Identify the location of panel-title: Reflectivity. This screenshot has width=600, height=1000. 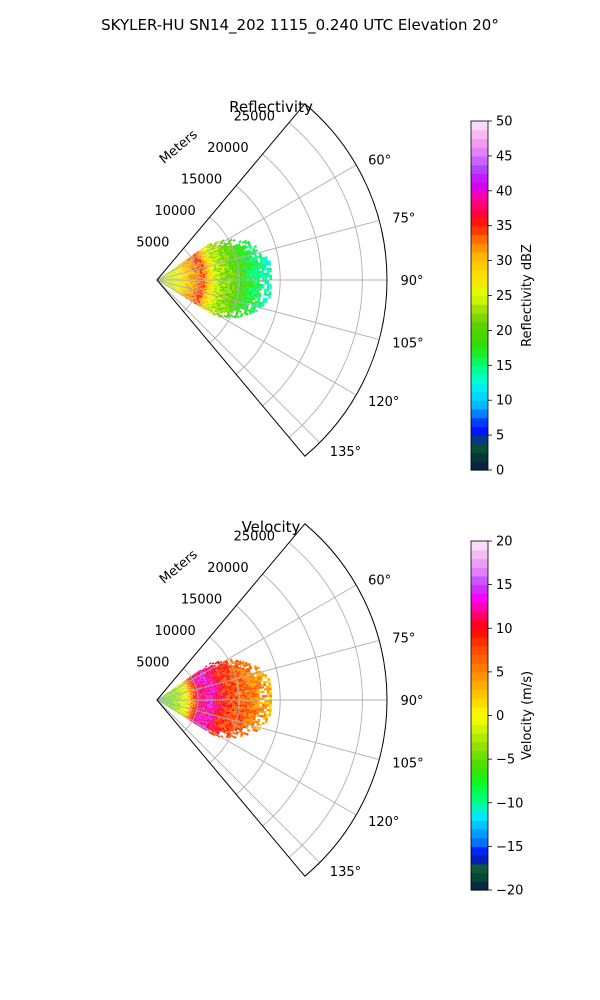
(271, 107).